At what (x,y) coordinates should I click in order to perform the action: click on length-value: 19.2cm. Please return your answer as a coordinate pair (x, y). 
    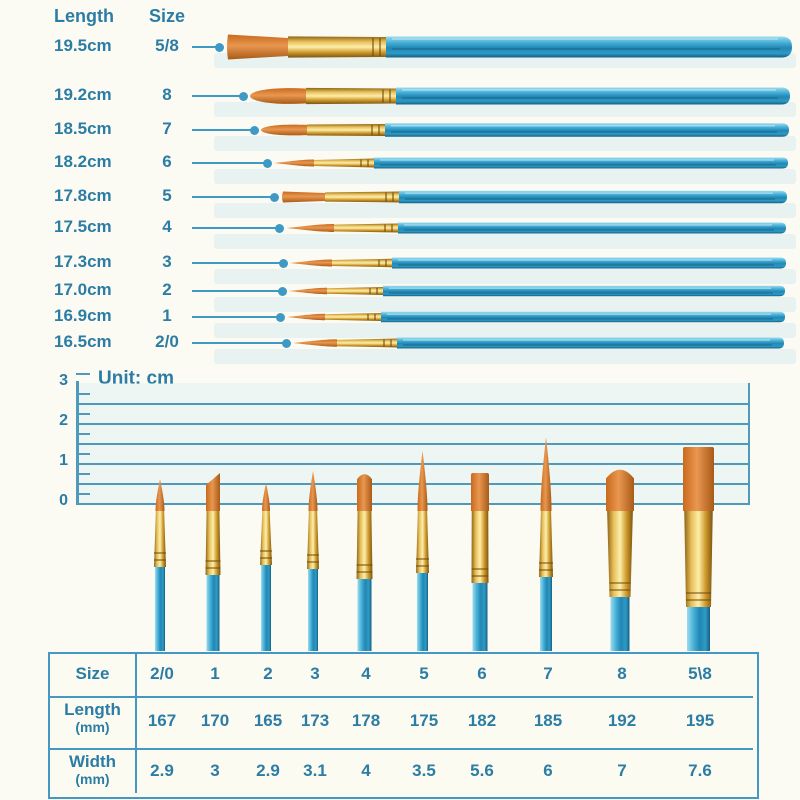
    Looking at the image, I should click on (83, 94).